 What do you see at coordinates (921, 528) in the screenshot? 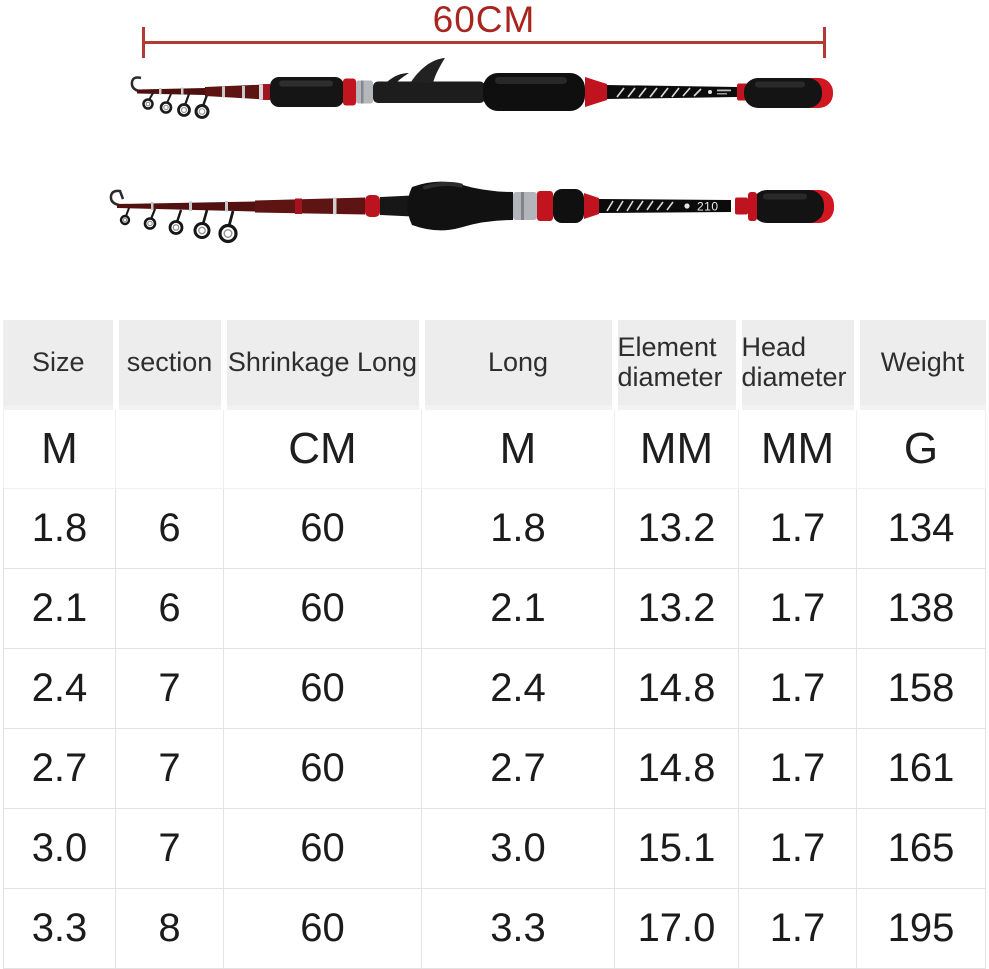
I see `spec-cell: 134` at bounding box center [921, 528].